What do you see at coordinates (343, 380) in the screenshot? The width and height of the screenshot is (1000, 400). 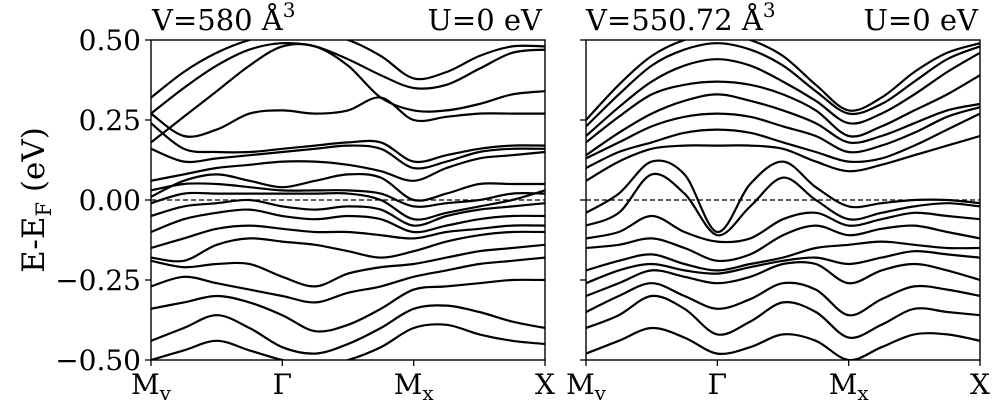 I see `left-kpath-ticks: My Γ Mx X` at bounding box center [343, 380].